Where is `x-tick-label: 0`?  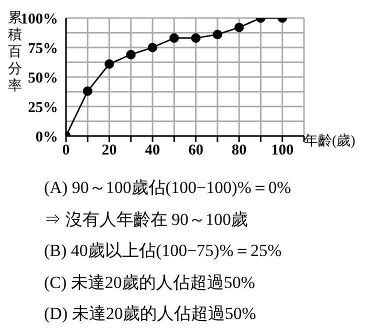 x-tick-label: 0 is located at coordinates (66, 150).